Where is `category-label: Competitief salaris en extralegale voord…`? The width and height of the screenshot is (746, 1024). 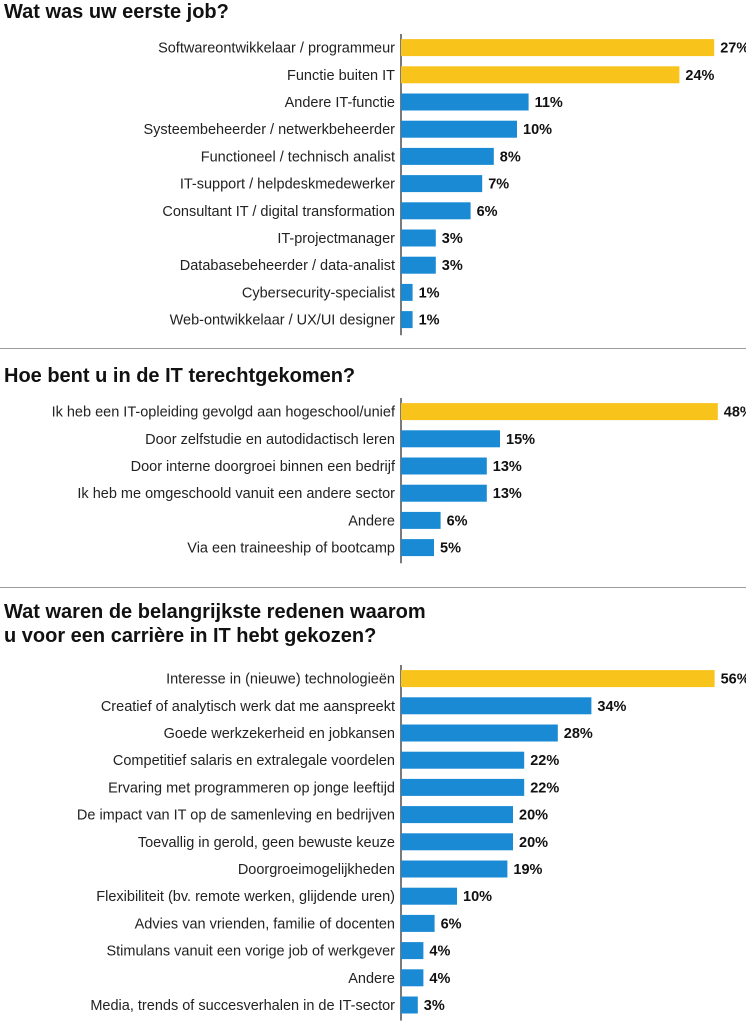
category-label: Competitief salaris en extralegale voord… is located at coordinates (254, 761).